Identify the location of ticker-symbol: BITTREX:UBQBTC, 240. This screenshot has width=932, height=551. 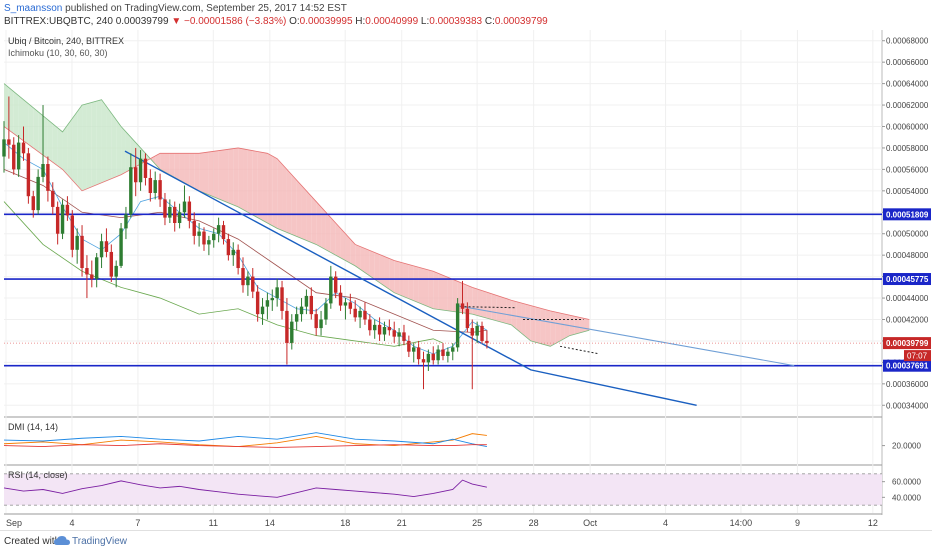
(58, 21).